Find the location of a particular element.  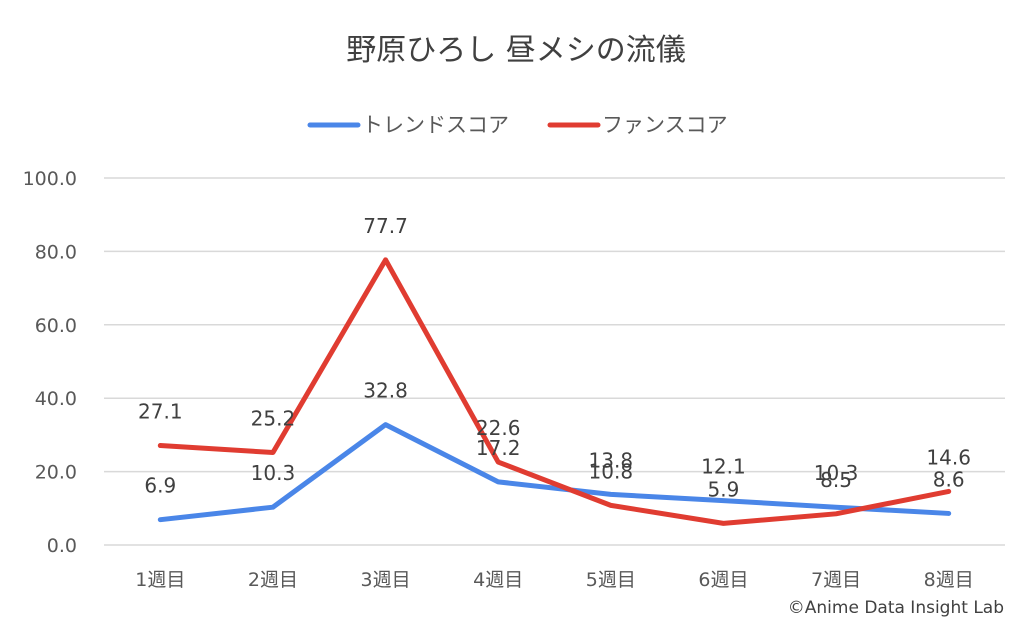

x-tick-label: 7週目 is located at coordinates (836, 580).